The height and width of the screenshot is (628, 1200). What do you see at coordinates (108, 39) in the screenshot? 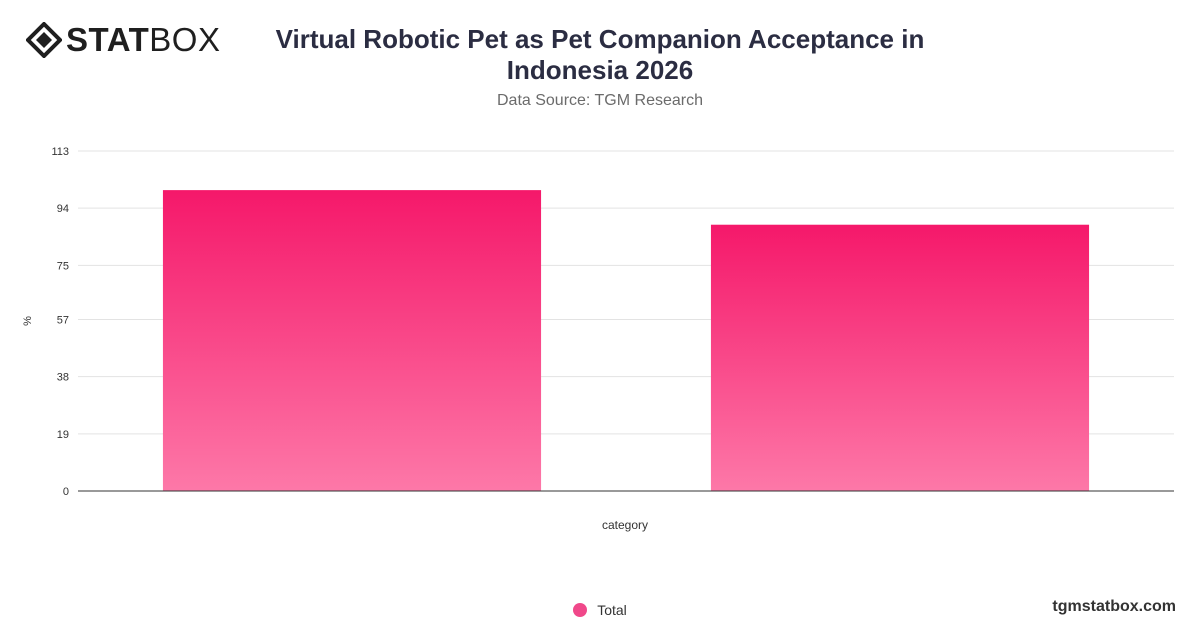
I see `brand-name-bold: STAT` at bounding box center [108, 39].